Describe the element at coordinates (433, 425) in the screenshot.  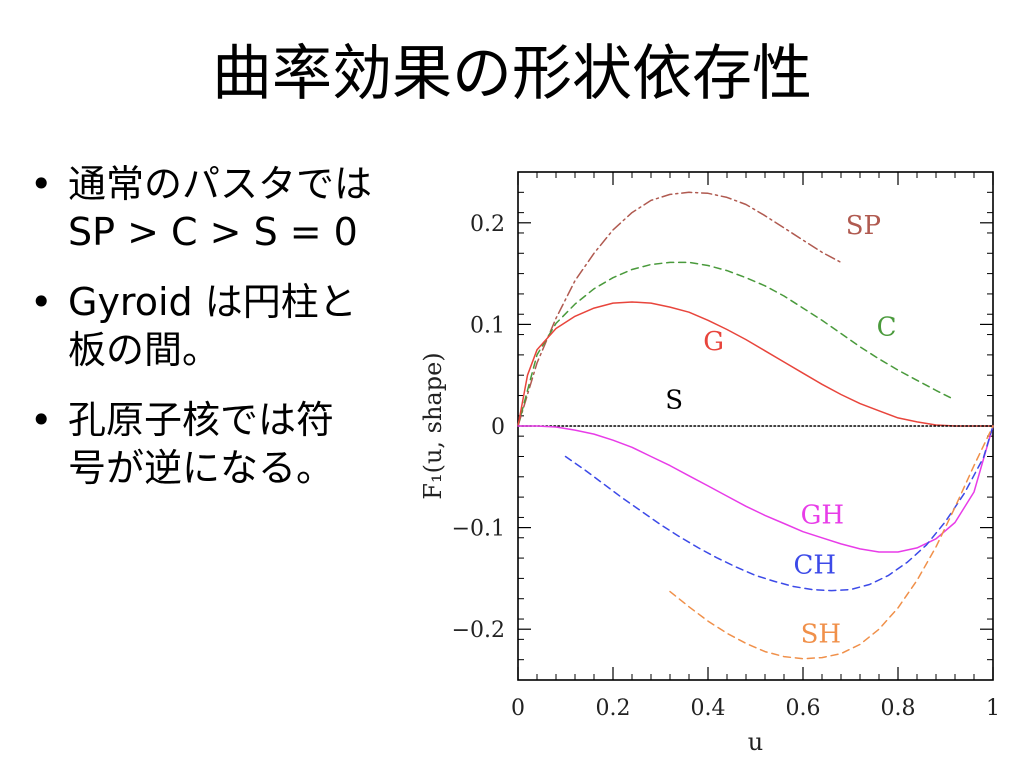
I see `y-axis-label: F₁(u, shape)` at that location.